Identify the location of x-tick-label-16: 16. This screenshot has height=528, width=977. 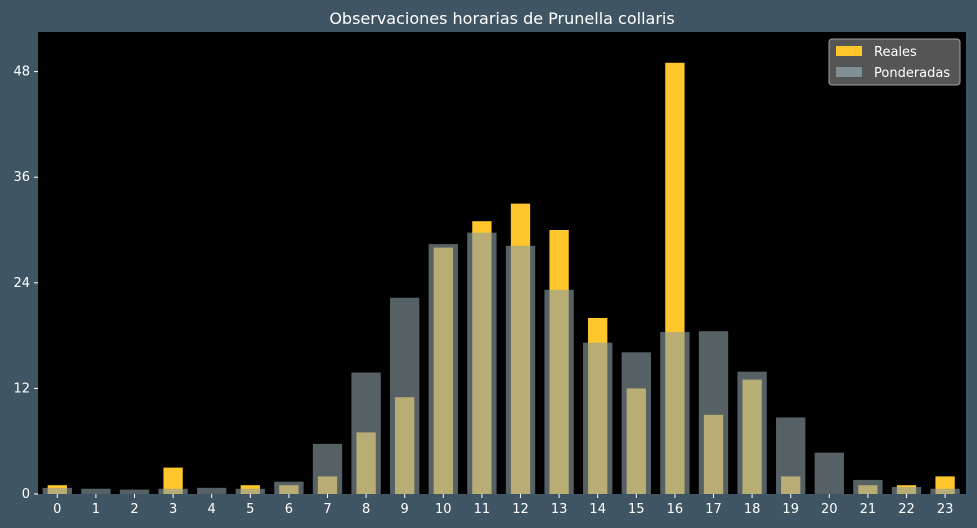
(675, 509).